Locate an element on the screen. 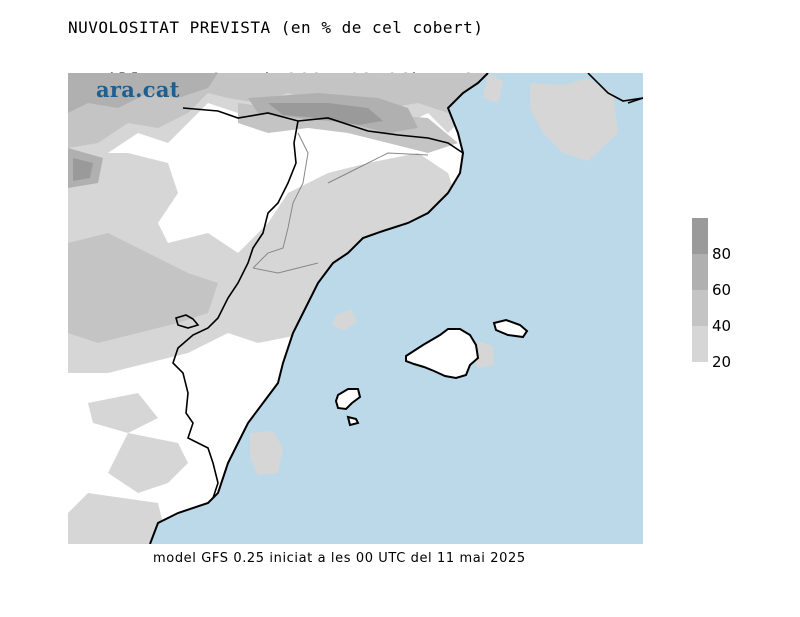  menorca-island is located at coordinates (510, 328).